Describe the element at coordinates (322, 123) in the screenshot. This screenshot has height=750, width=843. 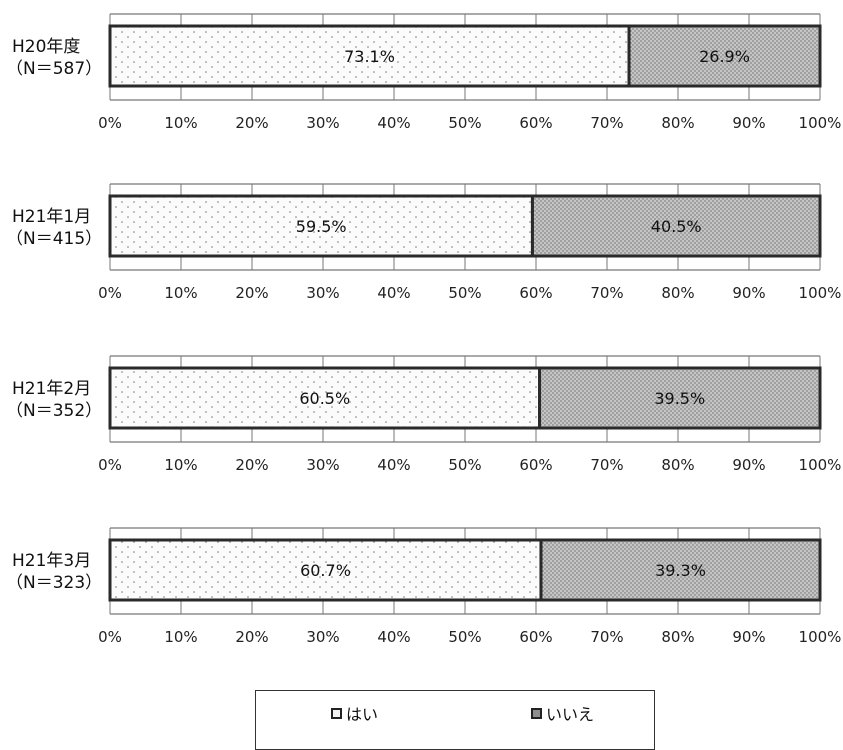
I see `x-tick-label-0-3: 30%` at that location.